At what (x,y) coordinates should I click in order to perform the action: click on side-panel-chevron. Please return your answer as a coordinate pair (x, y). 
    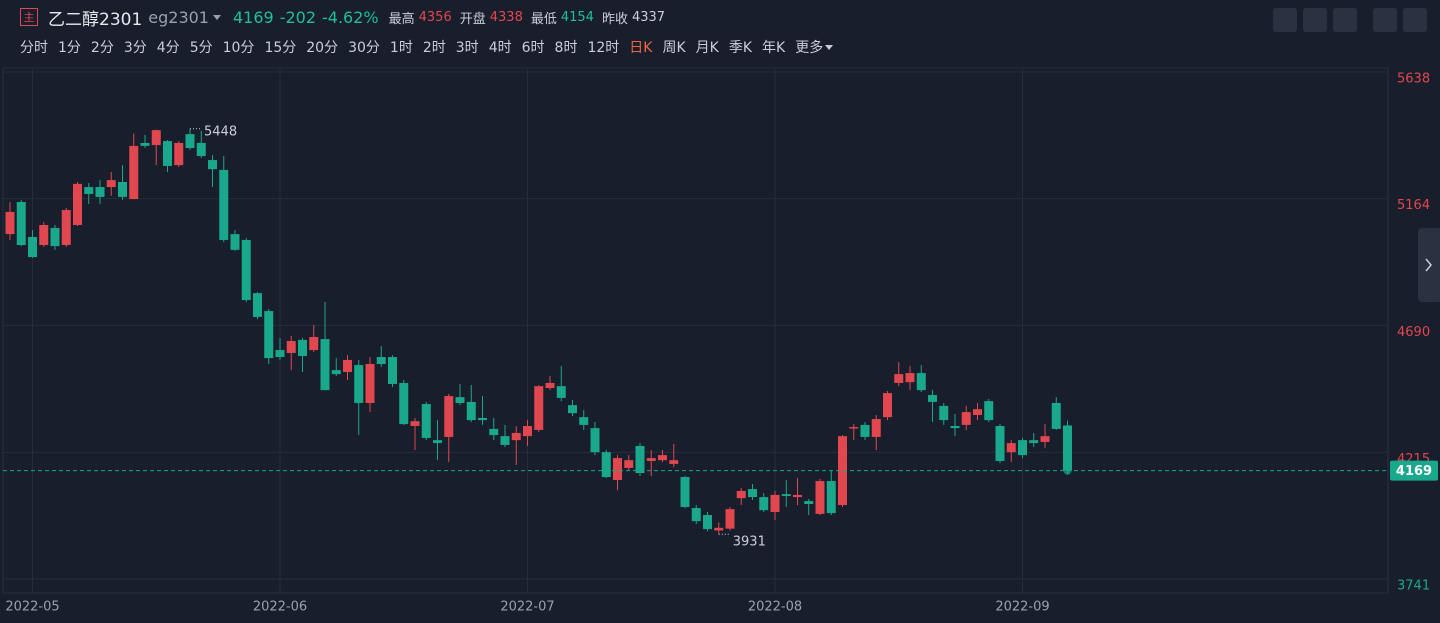
    Looking at the image, I should click on (1428, 265).